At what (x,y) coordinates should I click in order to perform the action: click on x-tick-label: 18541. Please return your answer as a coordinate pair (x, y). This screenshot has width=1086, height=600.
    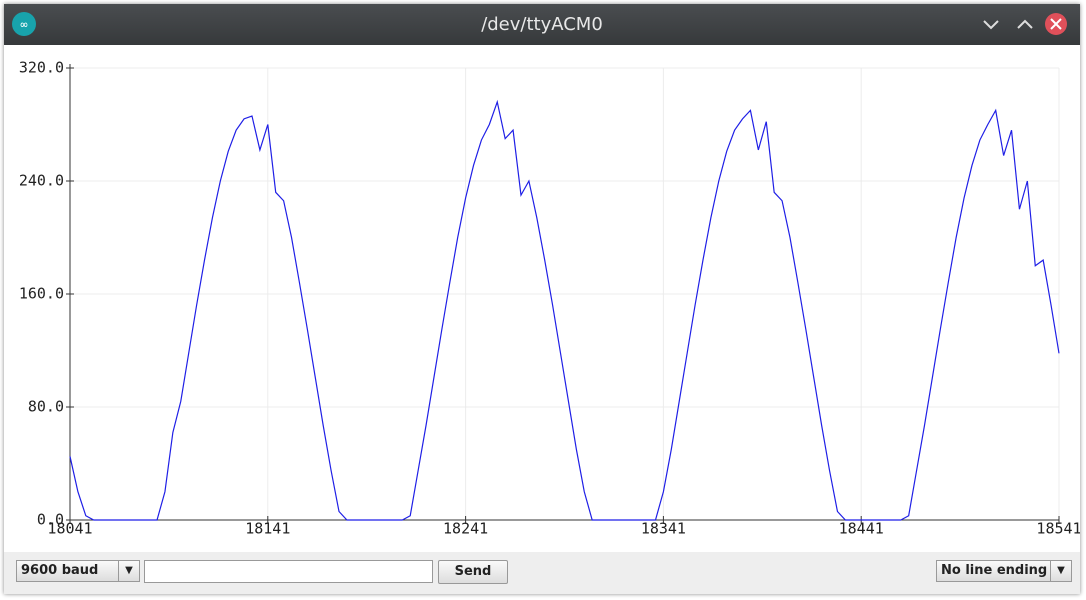
    Looking at the image, I should click on (1058, 529).